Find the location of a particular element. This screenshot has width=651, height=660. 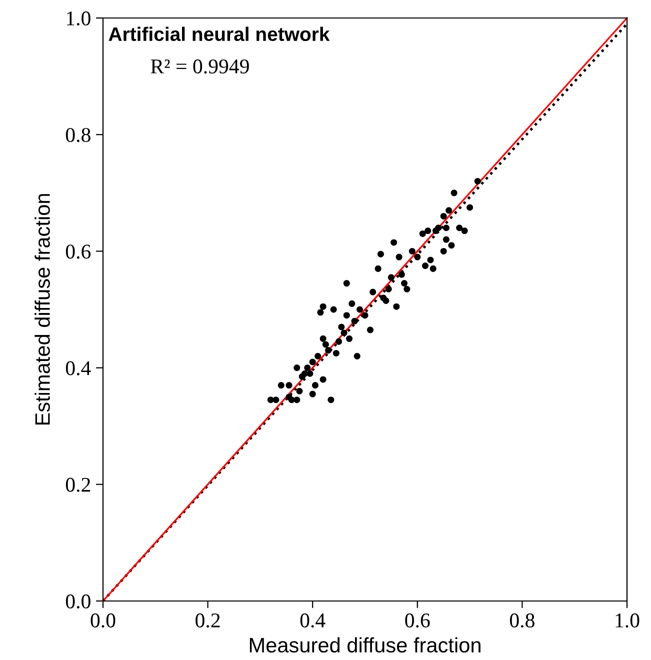

y-tick-label: 0.4 is located at coordinates (78, 368).